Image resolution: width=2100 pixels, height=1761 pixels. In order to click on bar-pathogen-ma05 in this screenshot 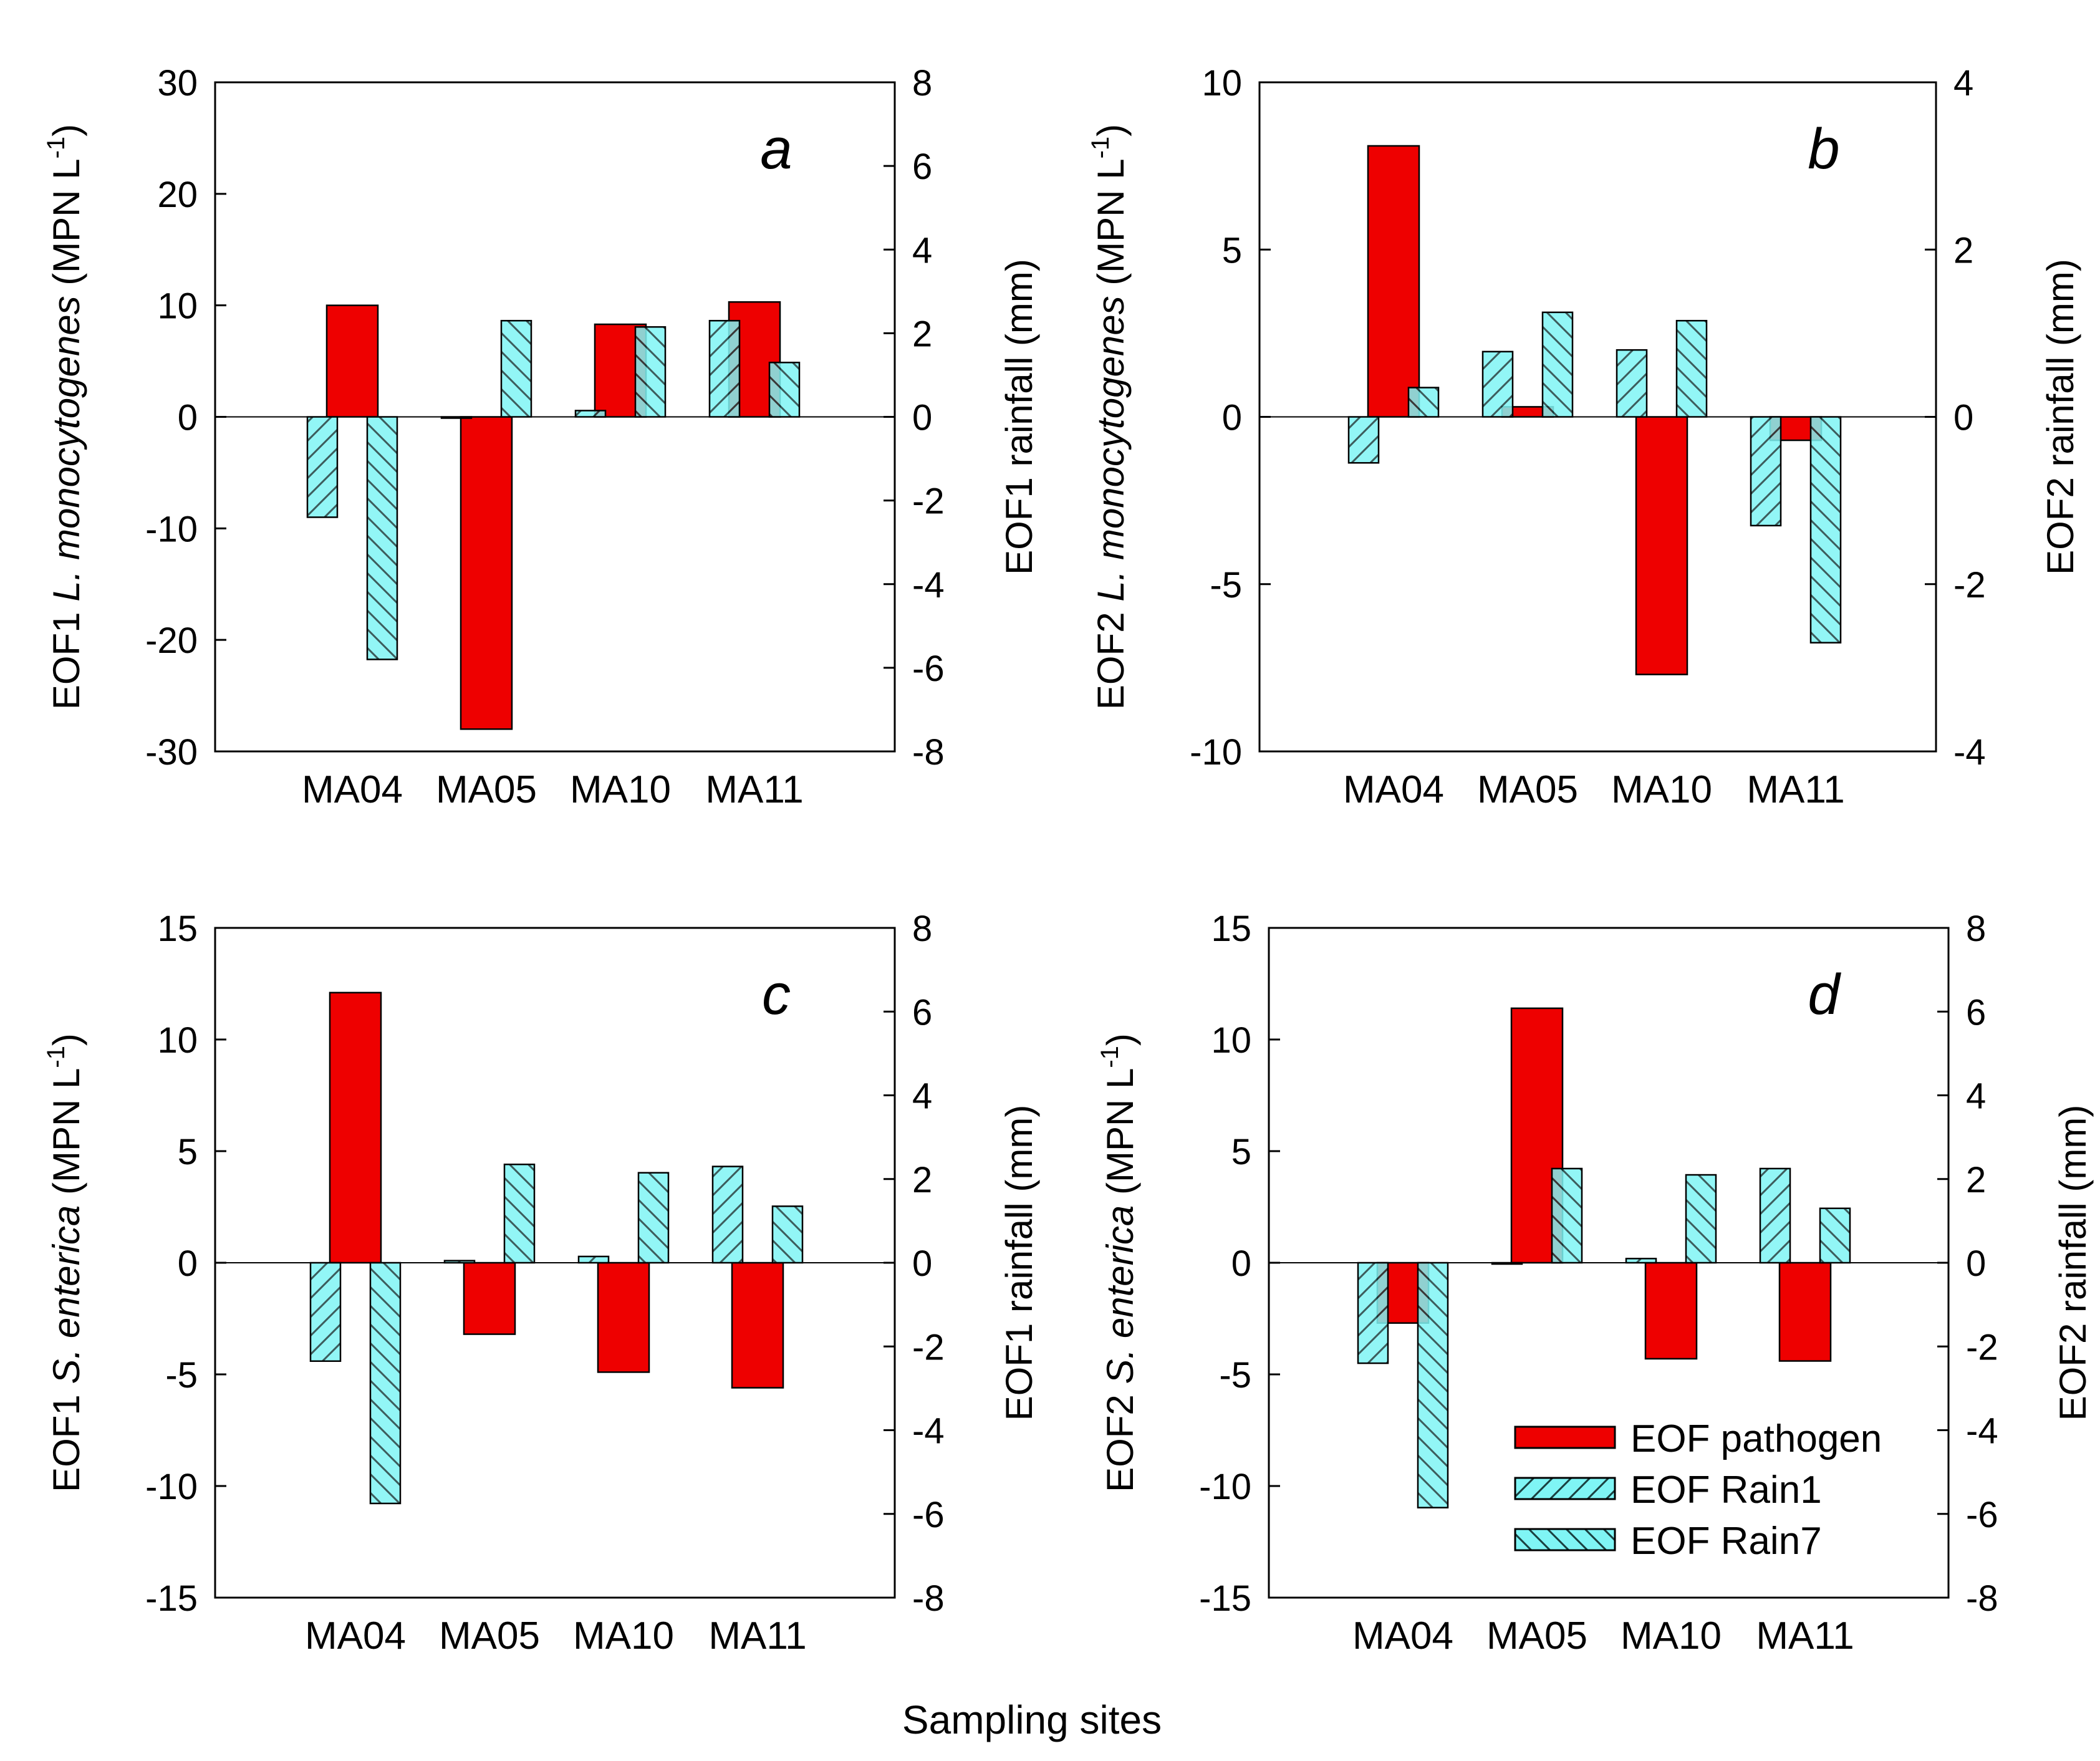, I will do `click(489, 1298)`.